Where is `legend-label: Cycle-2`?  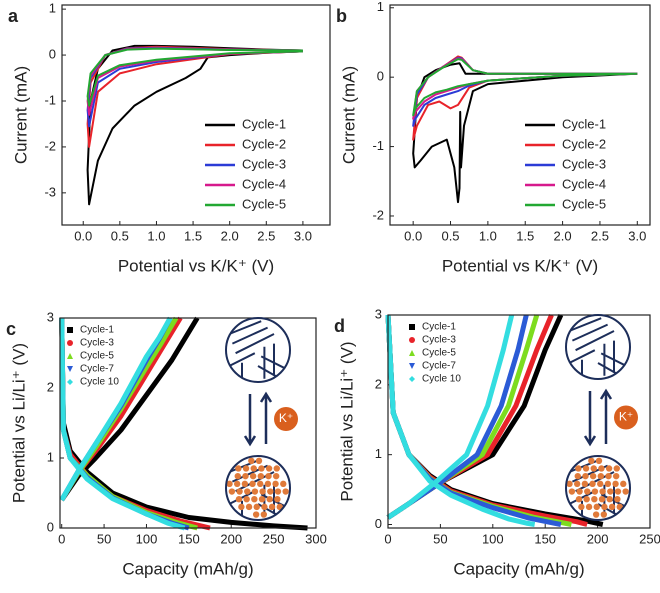
legend-label: Cycle-2 is located at coordinates (584, 143).